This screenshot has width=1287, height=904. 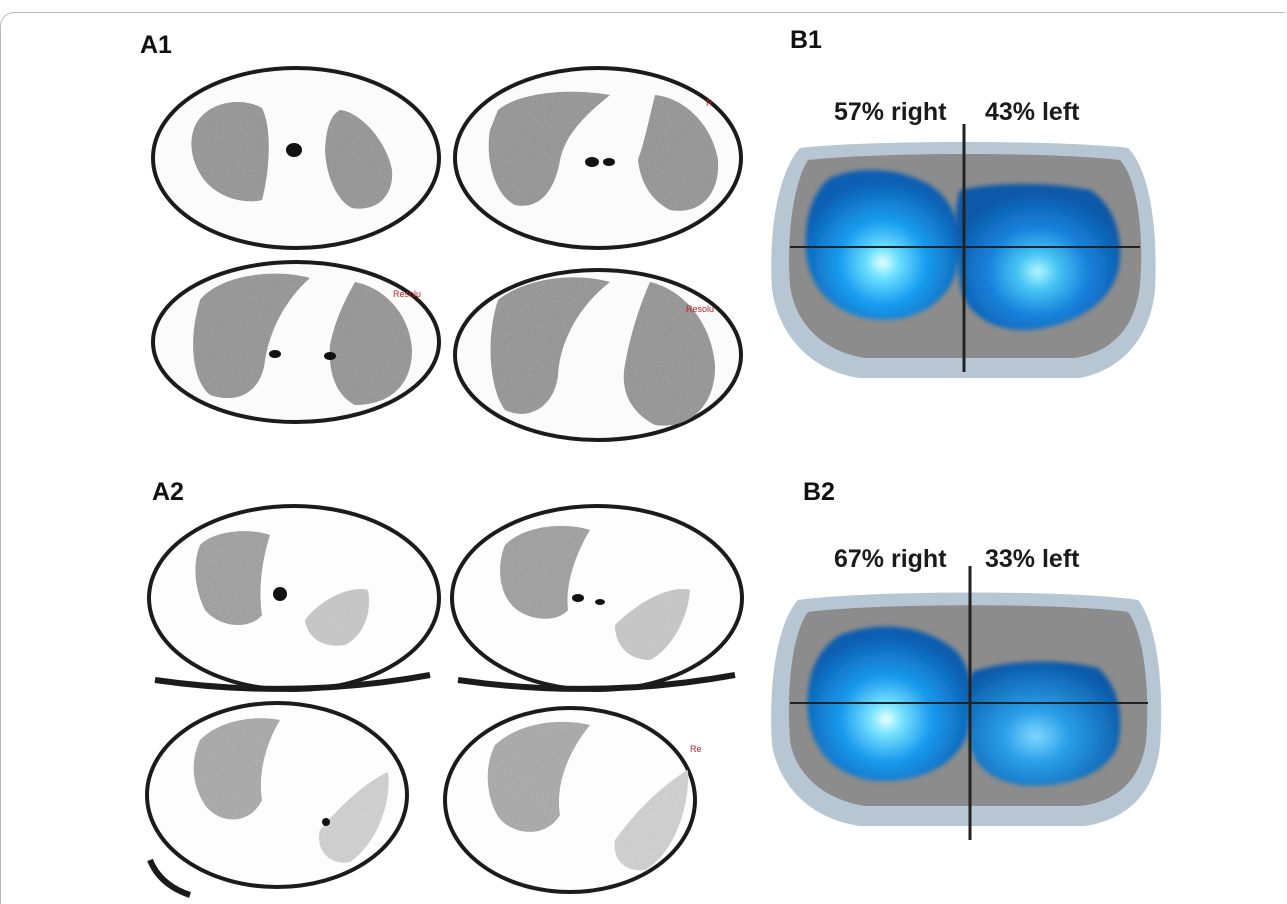 I want to click on panel-label-a1: A1, so click(x=156, y=45).